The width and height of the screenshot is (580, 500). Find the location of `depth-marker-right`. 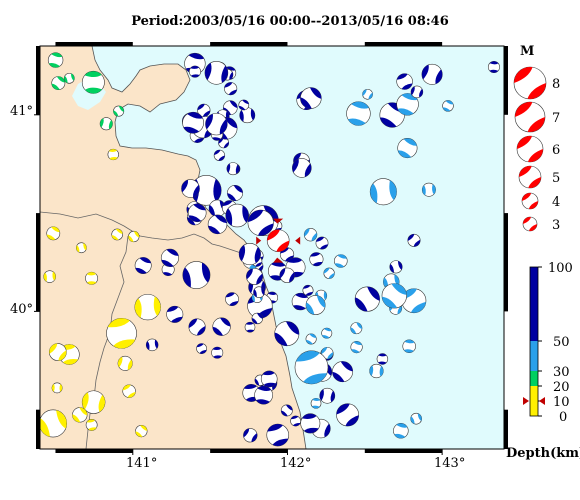

depth-marker-right is located at coordinates (542, 401).